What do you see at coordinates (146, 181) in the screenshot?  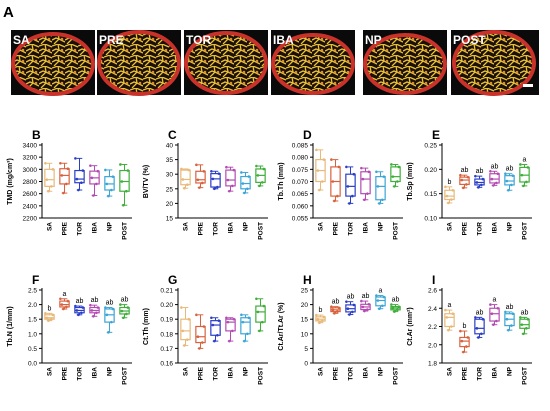 I see `y-axis-label: BV/TV (%)` at bounding box center [146, 181].